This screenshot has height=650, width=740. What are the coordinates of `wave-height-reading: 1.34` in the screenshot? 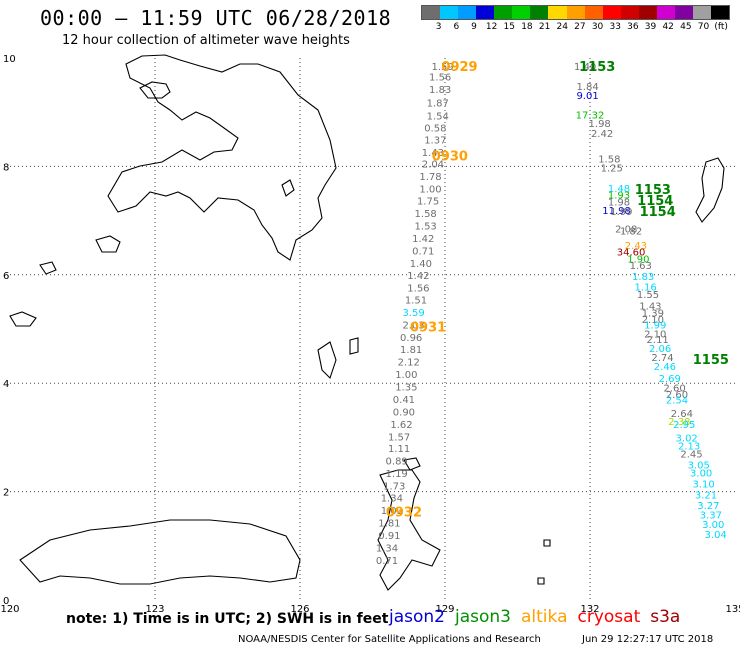 It's located at (387, 548).